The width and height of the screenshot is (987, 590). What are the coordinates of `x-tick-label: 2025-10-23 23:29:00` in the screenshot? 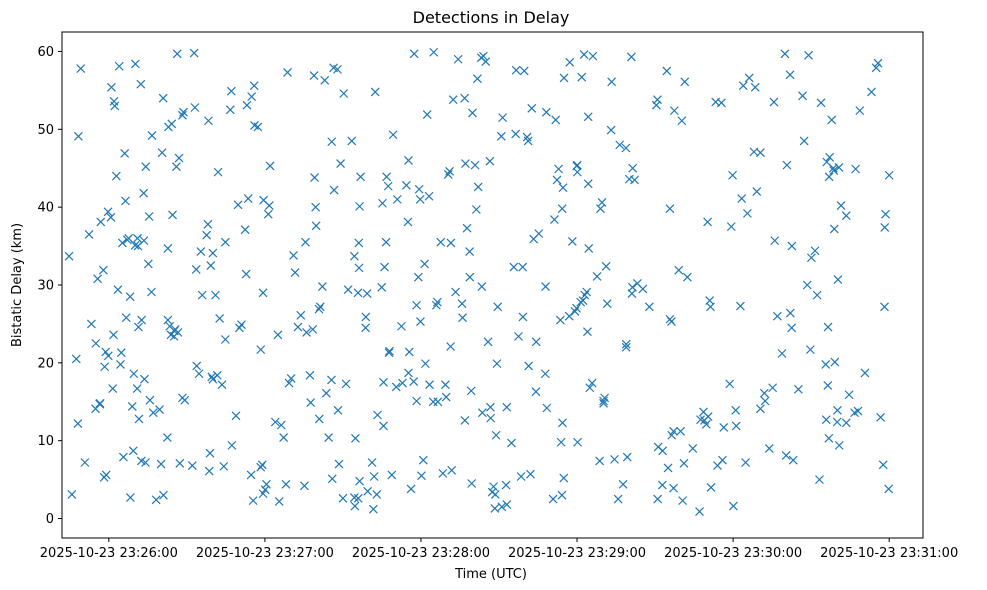 It's located at (577, 553).